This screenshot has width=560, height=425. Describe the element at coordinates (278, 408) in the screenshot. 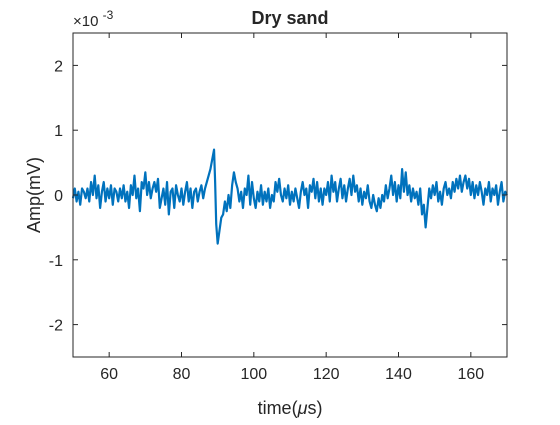

I see `x-axis-label-text: time(` at that location.